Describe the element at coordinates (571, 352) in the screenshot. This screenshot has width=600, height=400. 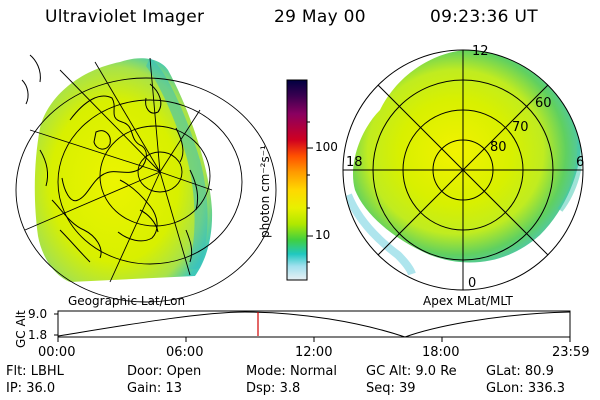
I see `time-tick-2359: 23:59` at that location.